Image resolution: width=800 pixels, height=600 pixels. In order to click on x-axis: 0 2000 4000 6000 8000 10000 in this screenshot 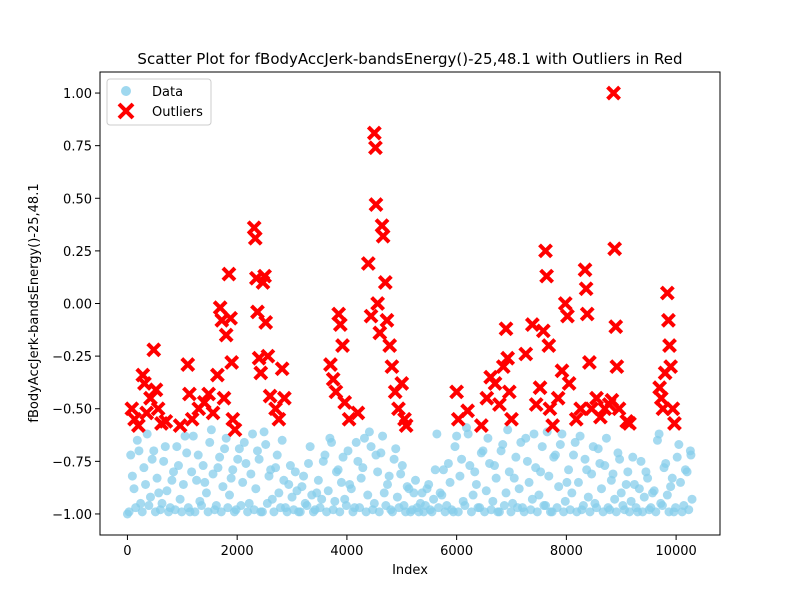, I will do `click(410, 547)`.